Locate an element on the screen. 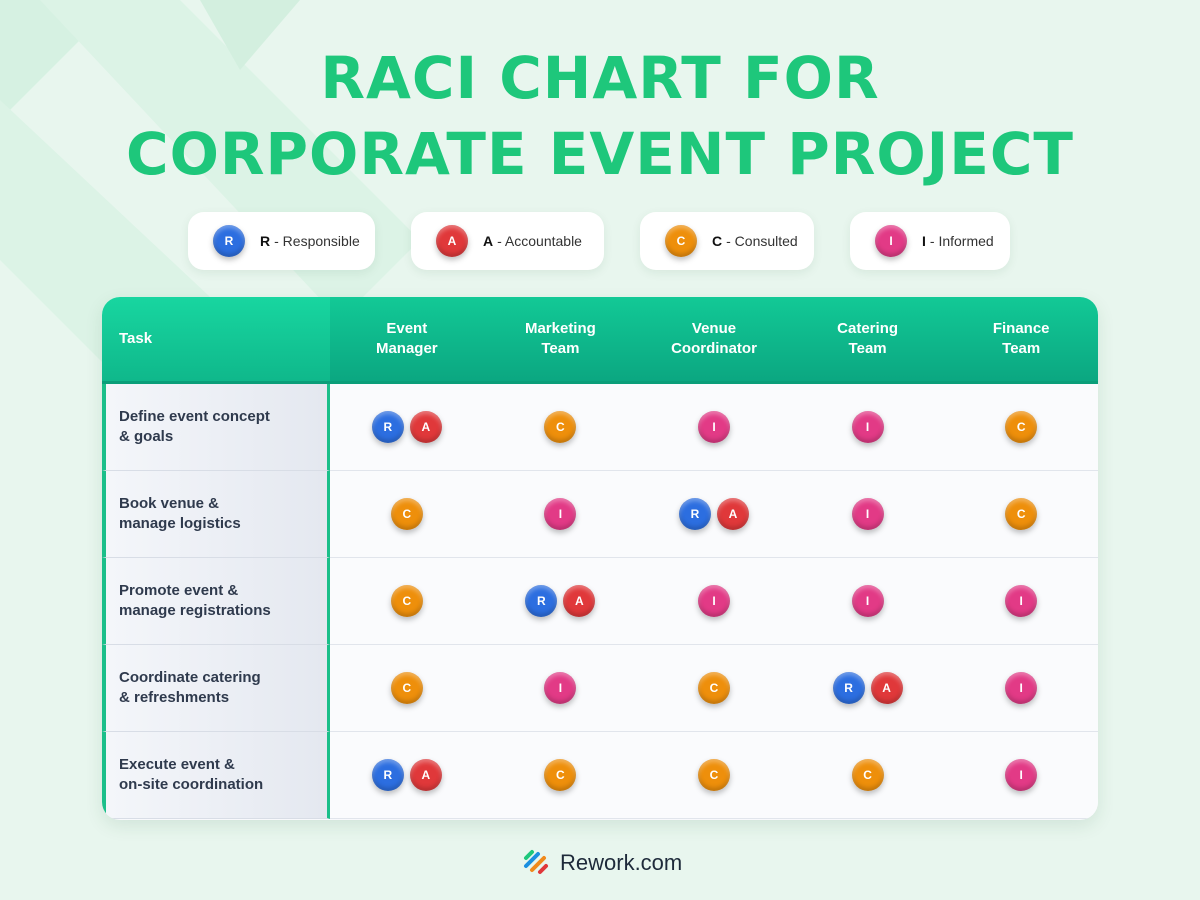 The width and height of the screenshot is (1200, 900). legend-letter: I is located at coordinates (924, 241).